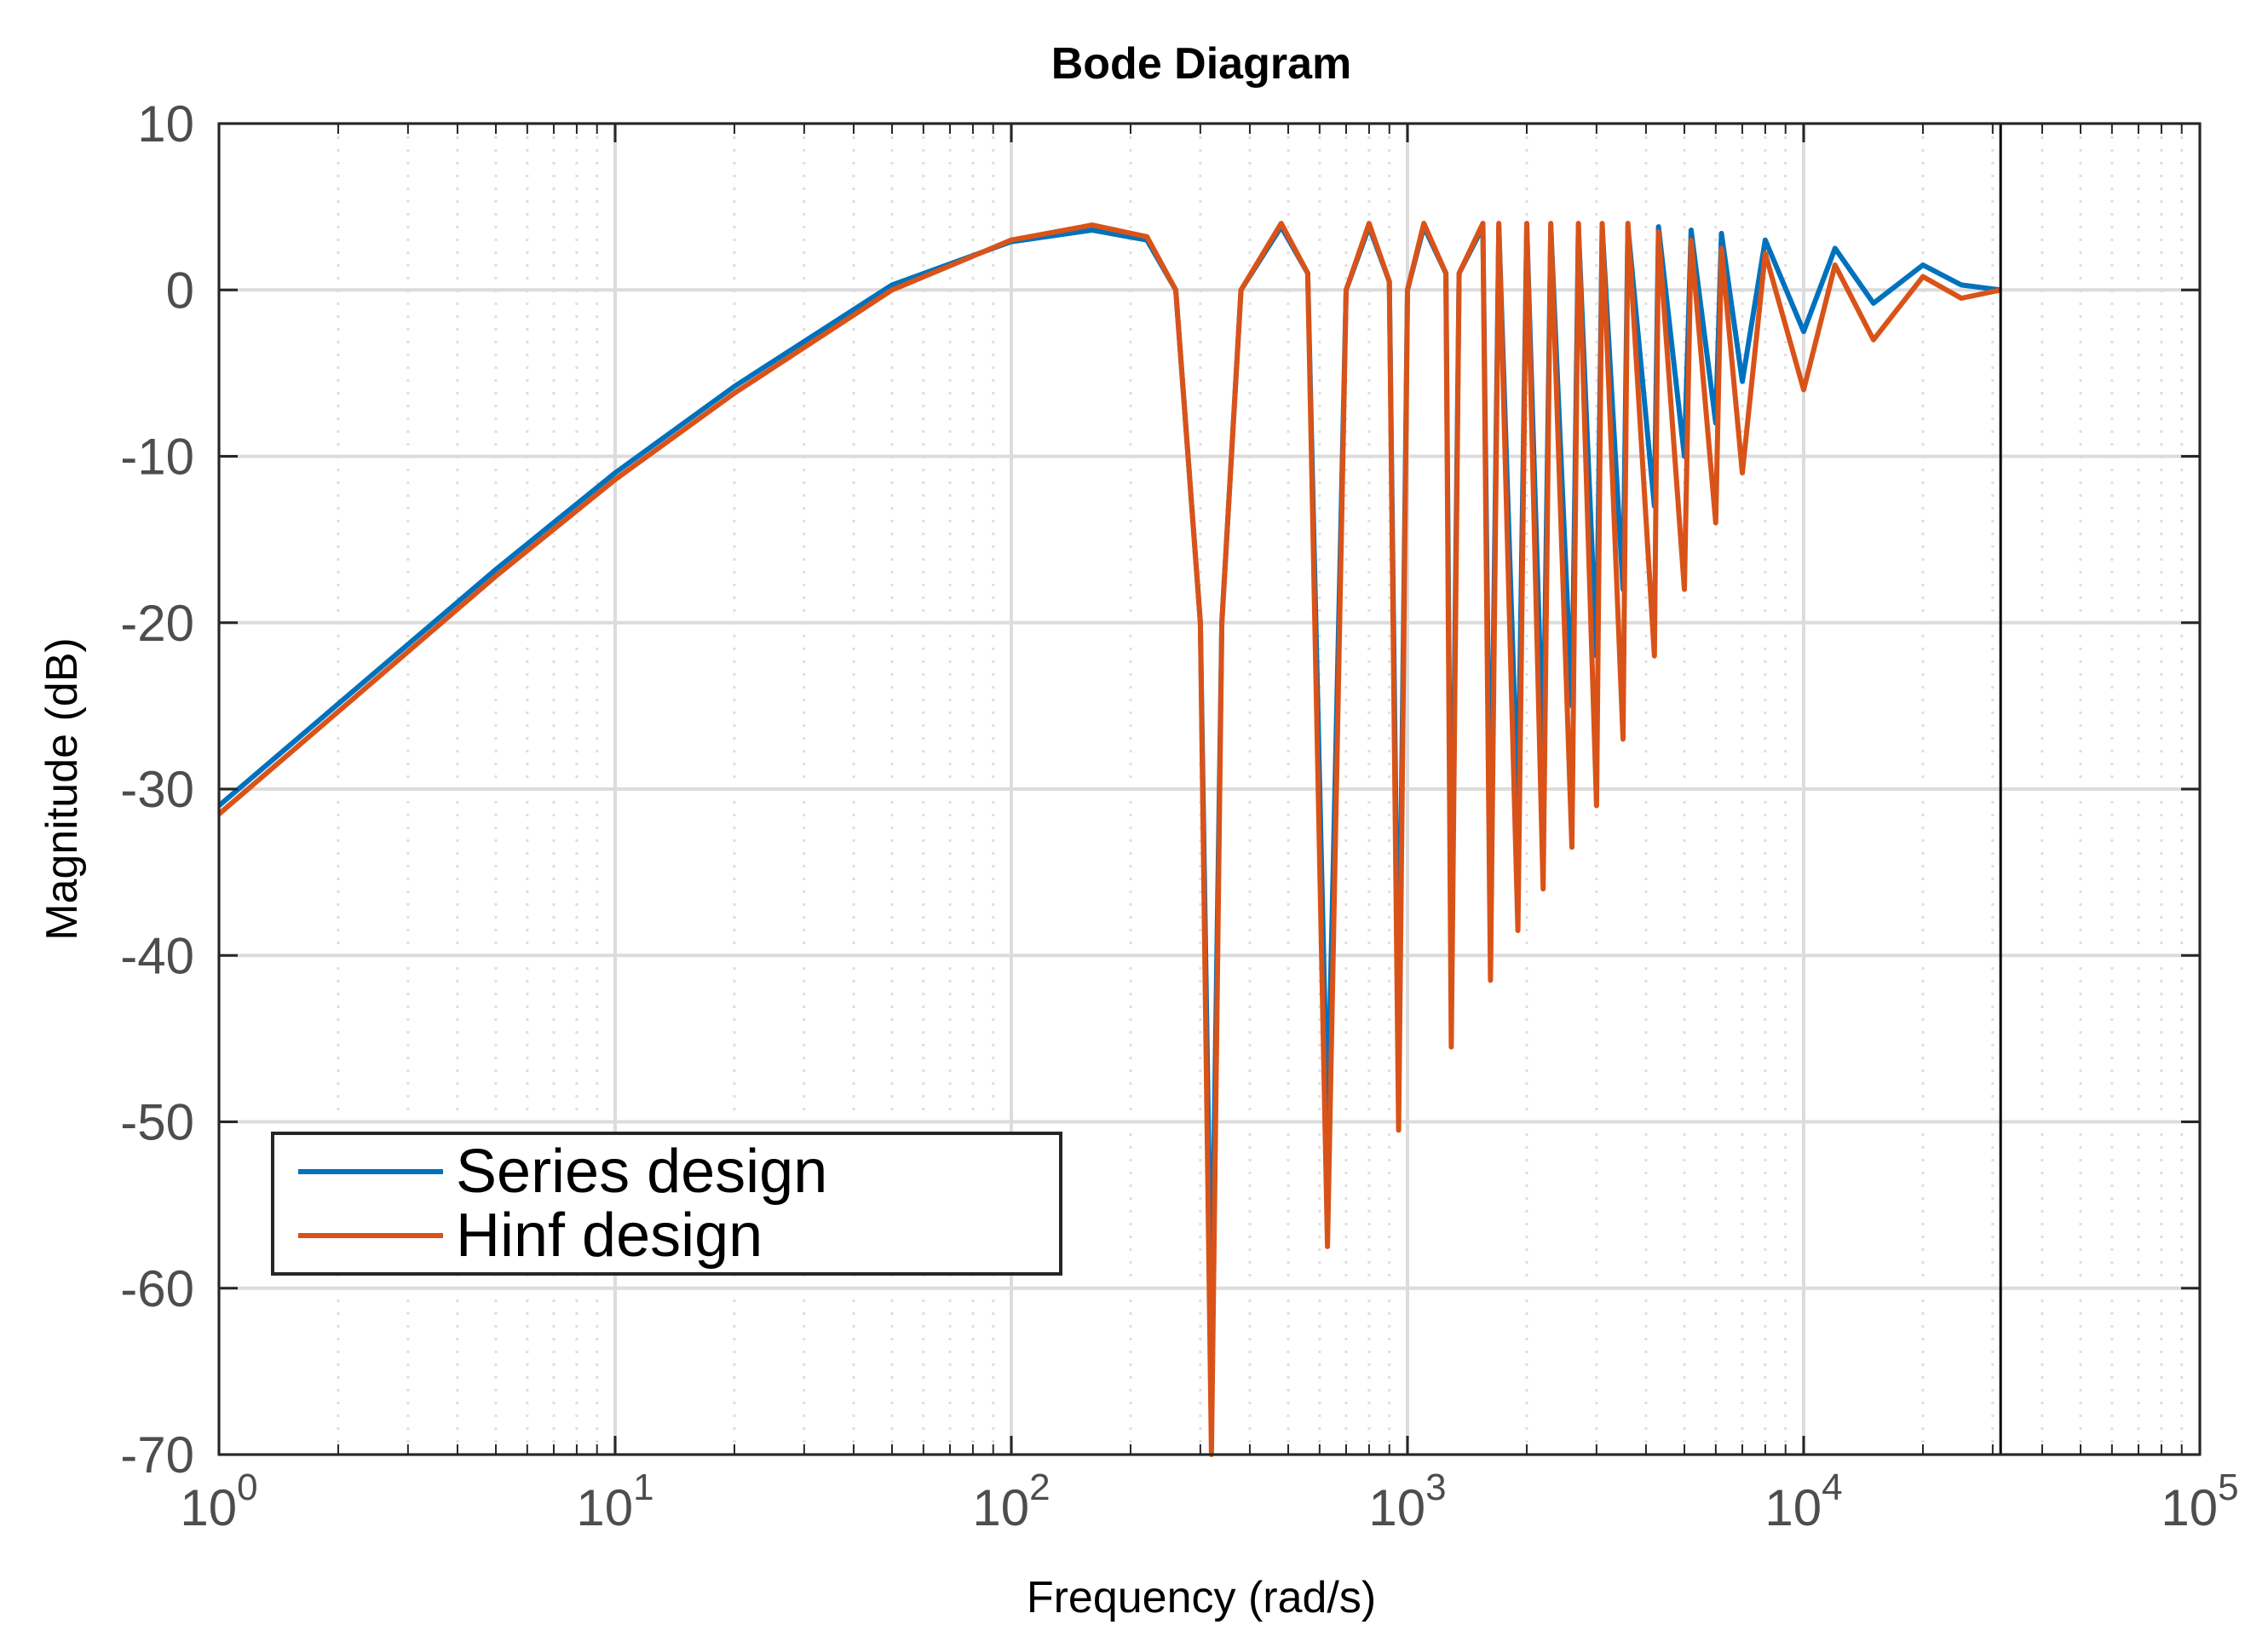 Image resolution: width=2268 pixels, height=1648 pixels. Describe the element at coordinates (157, 457) in the screenshot. I see `y-tick-label: -10` at that location.